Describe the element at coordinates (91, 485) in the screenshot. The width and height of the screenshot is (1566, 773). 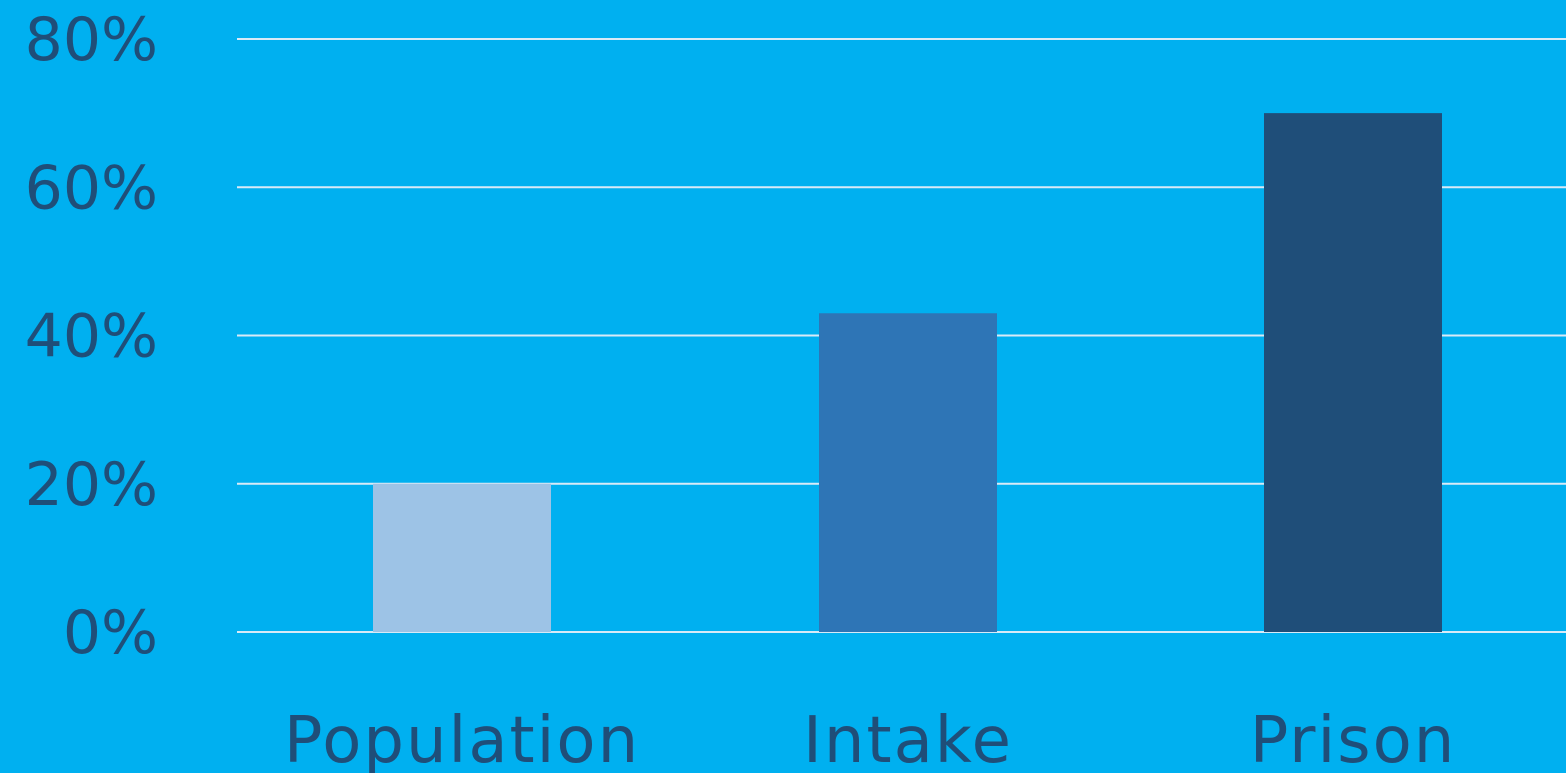
I see `y-tick-label: 20%` at that location.